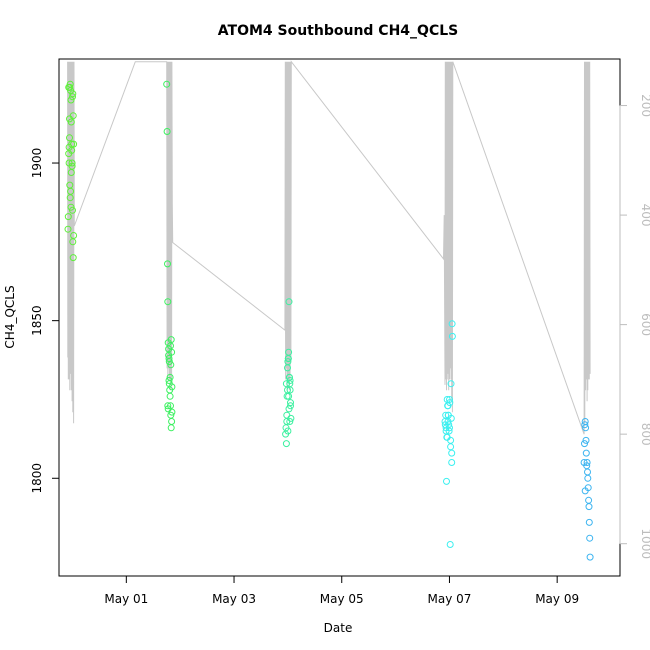 This screenshot has width=650, height=650. I want to click on x-tick-label: May 09, so click(557, 599).